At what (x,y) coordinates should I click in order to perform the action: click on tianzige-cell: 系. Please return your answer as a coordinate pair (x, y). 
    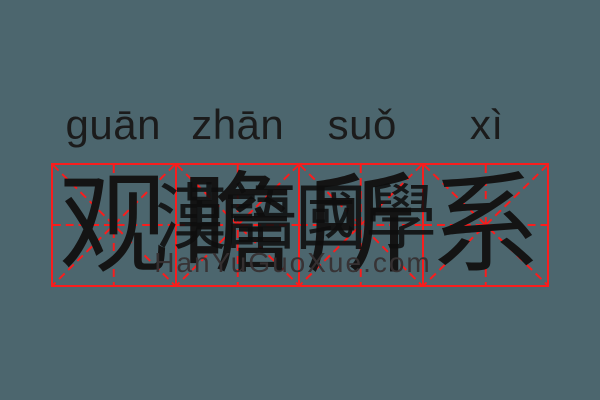
    Looking at the image, I should click on (485, 225).